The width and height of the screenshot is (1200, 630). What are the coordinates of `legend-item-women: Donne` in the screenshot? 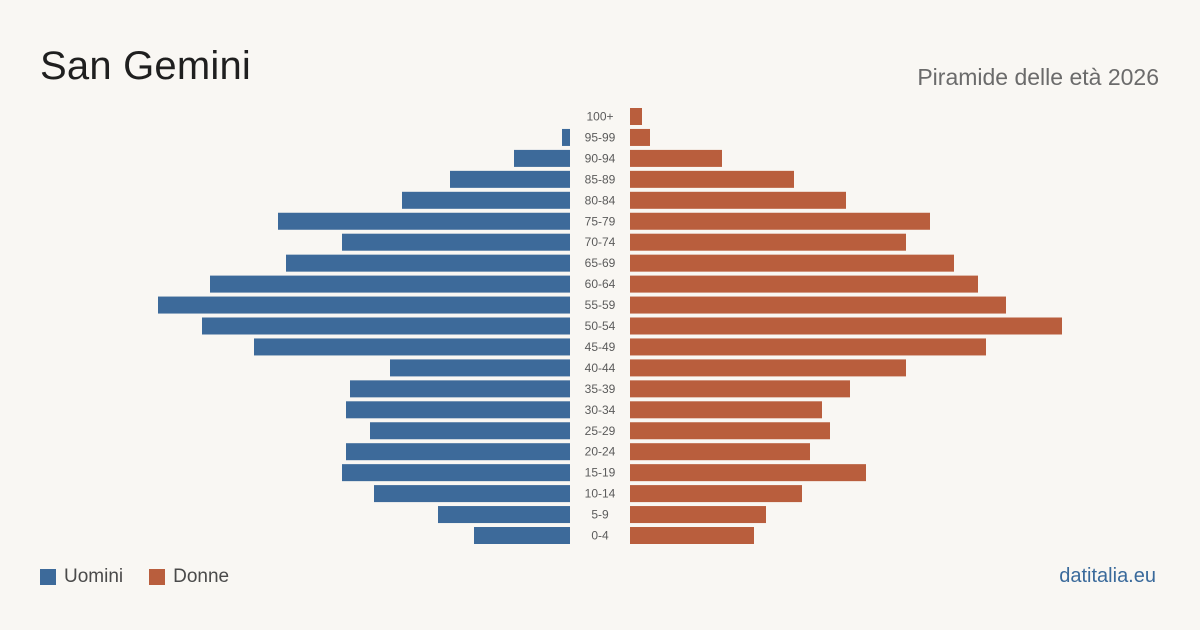 It's located at (189, 577).